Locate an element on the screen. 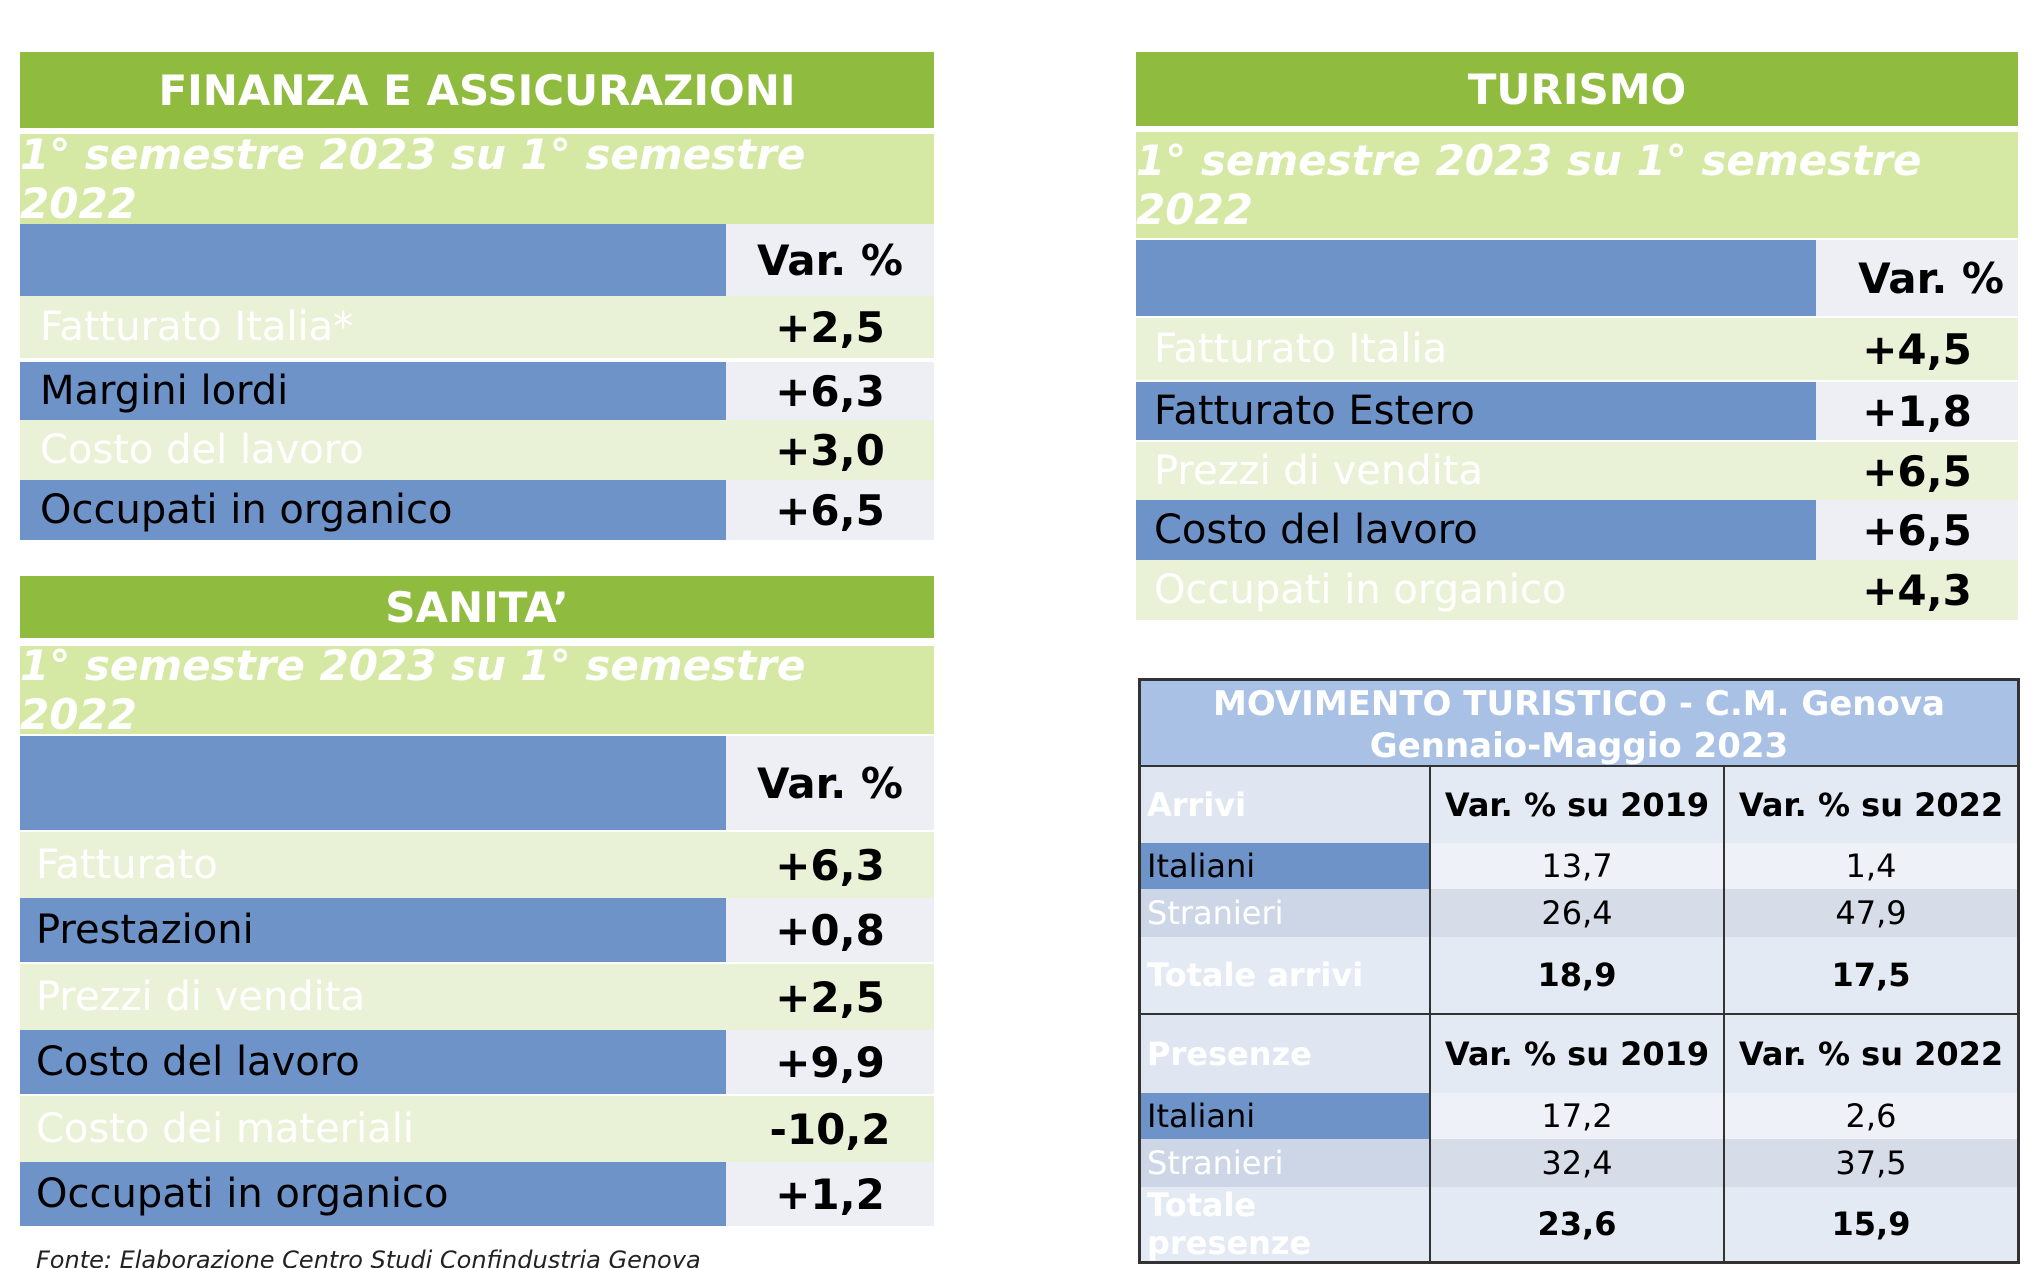  table-row: Totale presenze 23,6 15,9 is located at coordinates (1579, 1224).